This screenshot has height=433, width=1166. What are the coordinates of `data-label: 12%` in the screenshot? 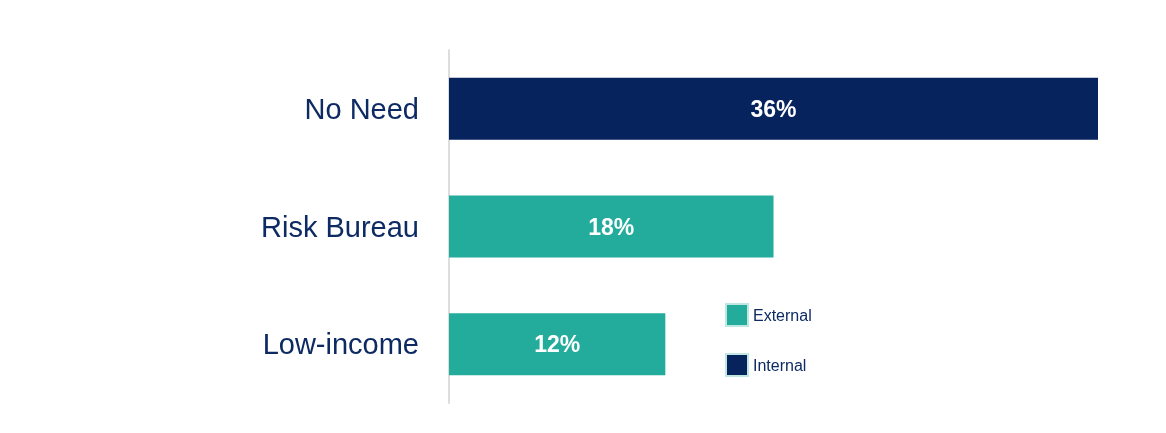 It's located at (557, 344).